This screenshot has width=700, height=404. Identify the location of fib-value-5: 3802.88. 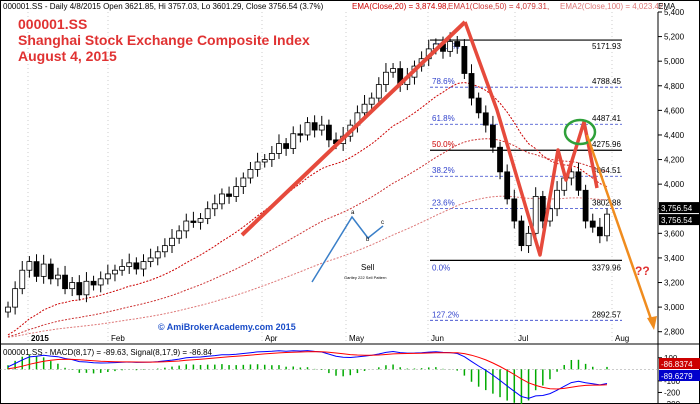
(606, 202).